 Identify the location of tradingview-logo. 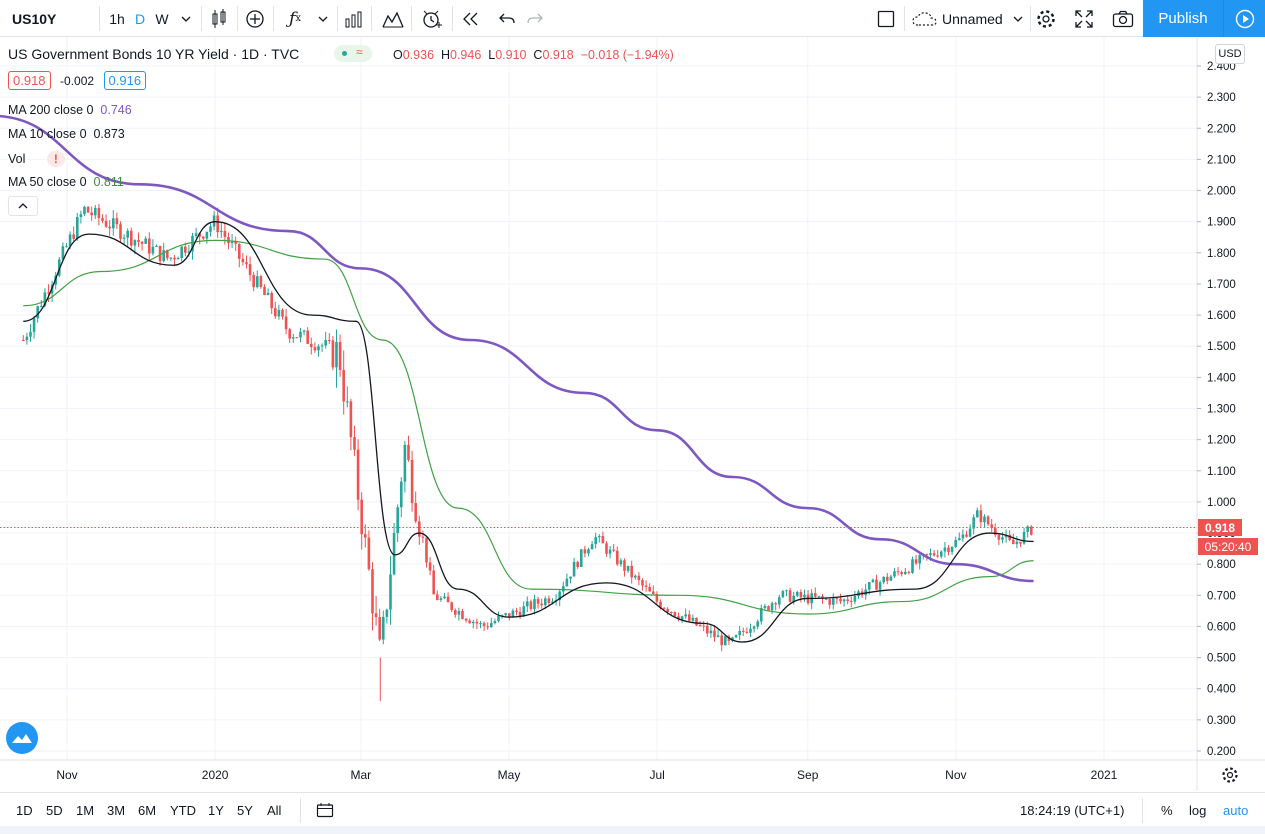
(22, 738).